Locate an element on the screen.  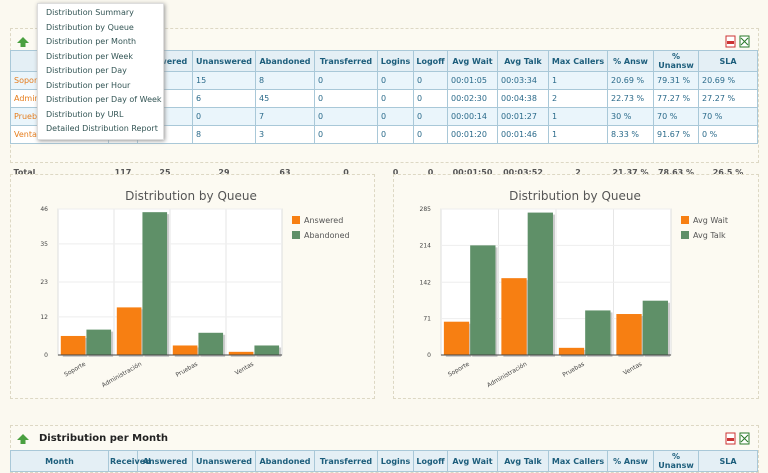
menu-item: Distribution per Day of Week is located at coordinates (104, 99).